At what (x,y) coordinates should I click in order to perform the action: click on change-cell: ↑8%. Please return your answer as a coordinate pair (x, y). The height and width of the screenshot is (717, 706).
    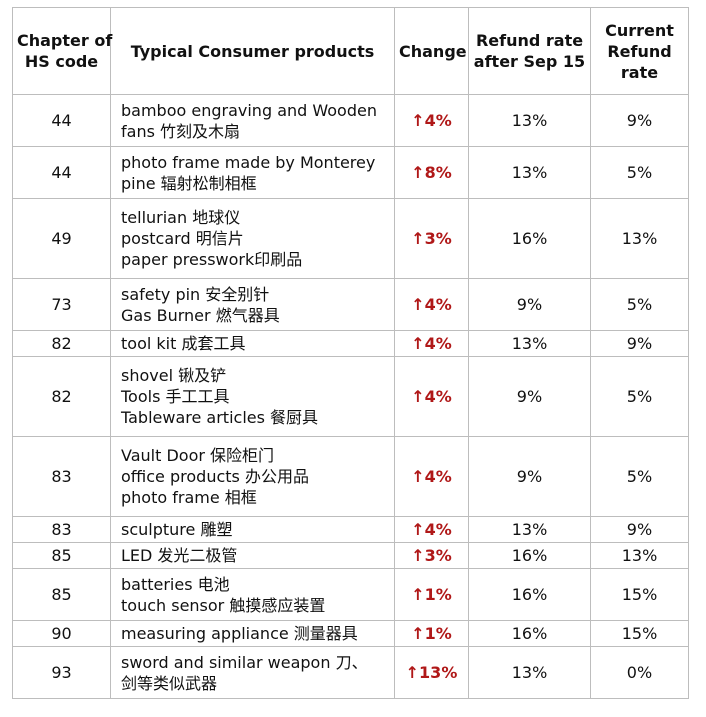
    Looking at the image, I should click on (431, 172).